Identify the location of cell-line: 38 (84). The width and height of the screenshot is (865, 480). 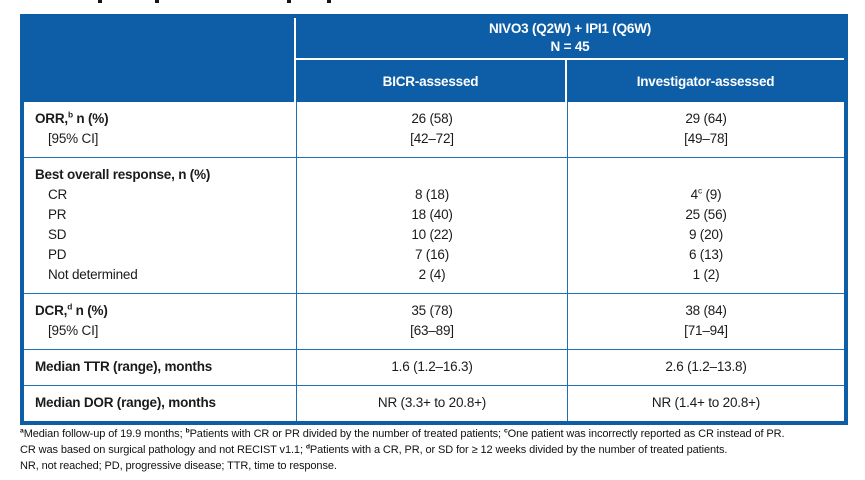
(706, 310).